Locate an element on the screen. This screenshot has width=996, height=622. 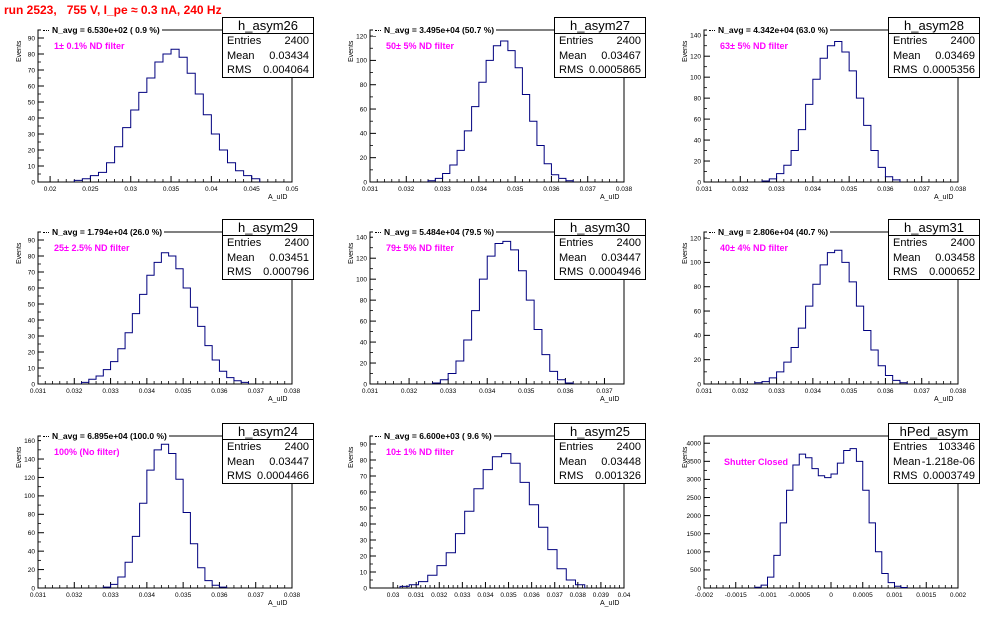
stats-label-mean: Mean is located at coordinates (241, 257).